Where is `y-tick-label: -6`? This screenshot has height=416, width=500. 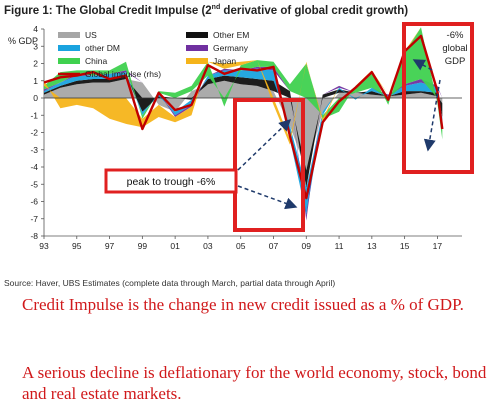
y-tick-label: -6 is located at coordinates (34, 202).